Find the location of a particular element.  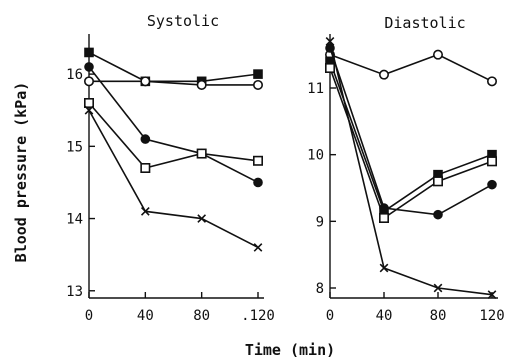

y-tick-label: 16 is located at coordinates (74, 75).